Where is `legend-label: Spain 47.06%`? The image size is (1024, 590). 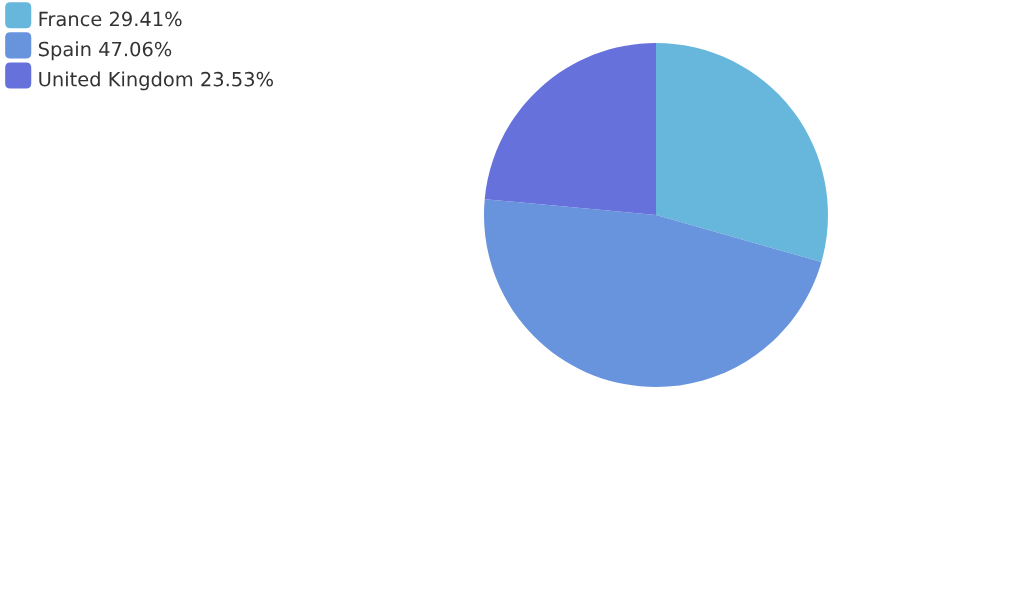
legend-label: Spain 47.06% is located at coordinates (105, 51).